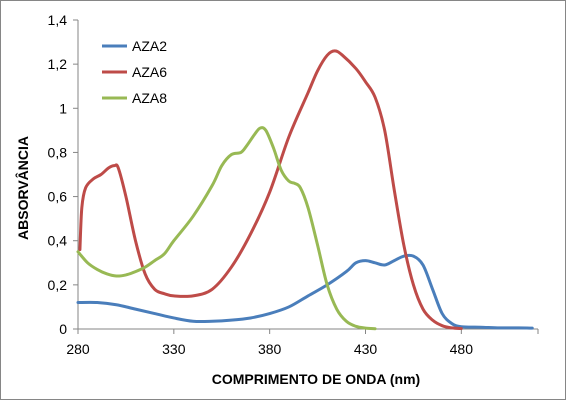 The width and height of the screenshot is (566, 400). What do you see at coordinates (63, 174) in the screenshot?
I see `y-axis-ticks: 0 0,2 0,4 0,6 0,8 1 1,2 1,4` at bounding box center [63, 174].